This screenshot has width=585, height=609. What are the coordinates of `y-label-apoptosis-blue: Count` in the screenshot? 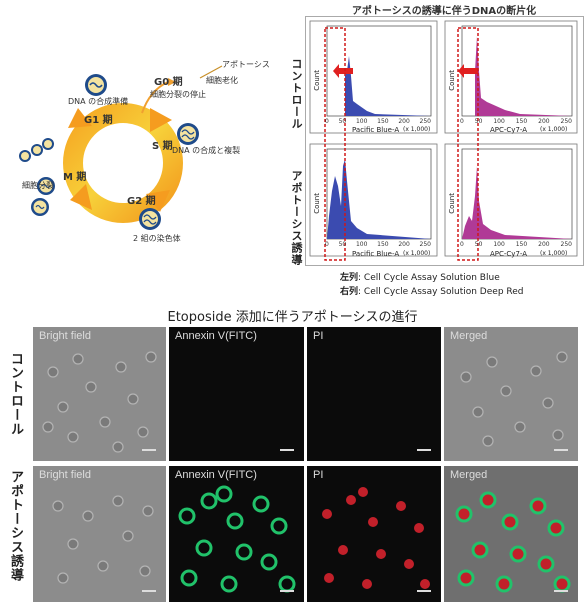 It's located at (317, 203).